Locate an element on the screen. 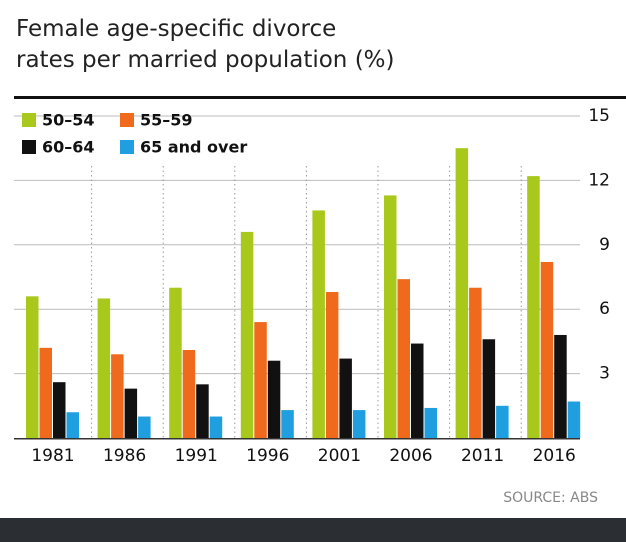 Image resolution: width=626 pixels, height=542 pixels. source: SOURCE: ABS is located at coordinates (550, 498).